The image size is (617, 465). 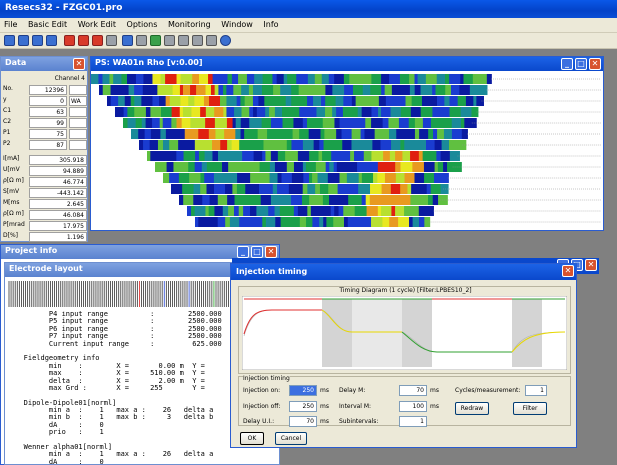 I want to click on grid-icon, so click(x=141, y=40).